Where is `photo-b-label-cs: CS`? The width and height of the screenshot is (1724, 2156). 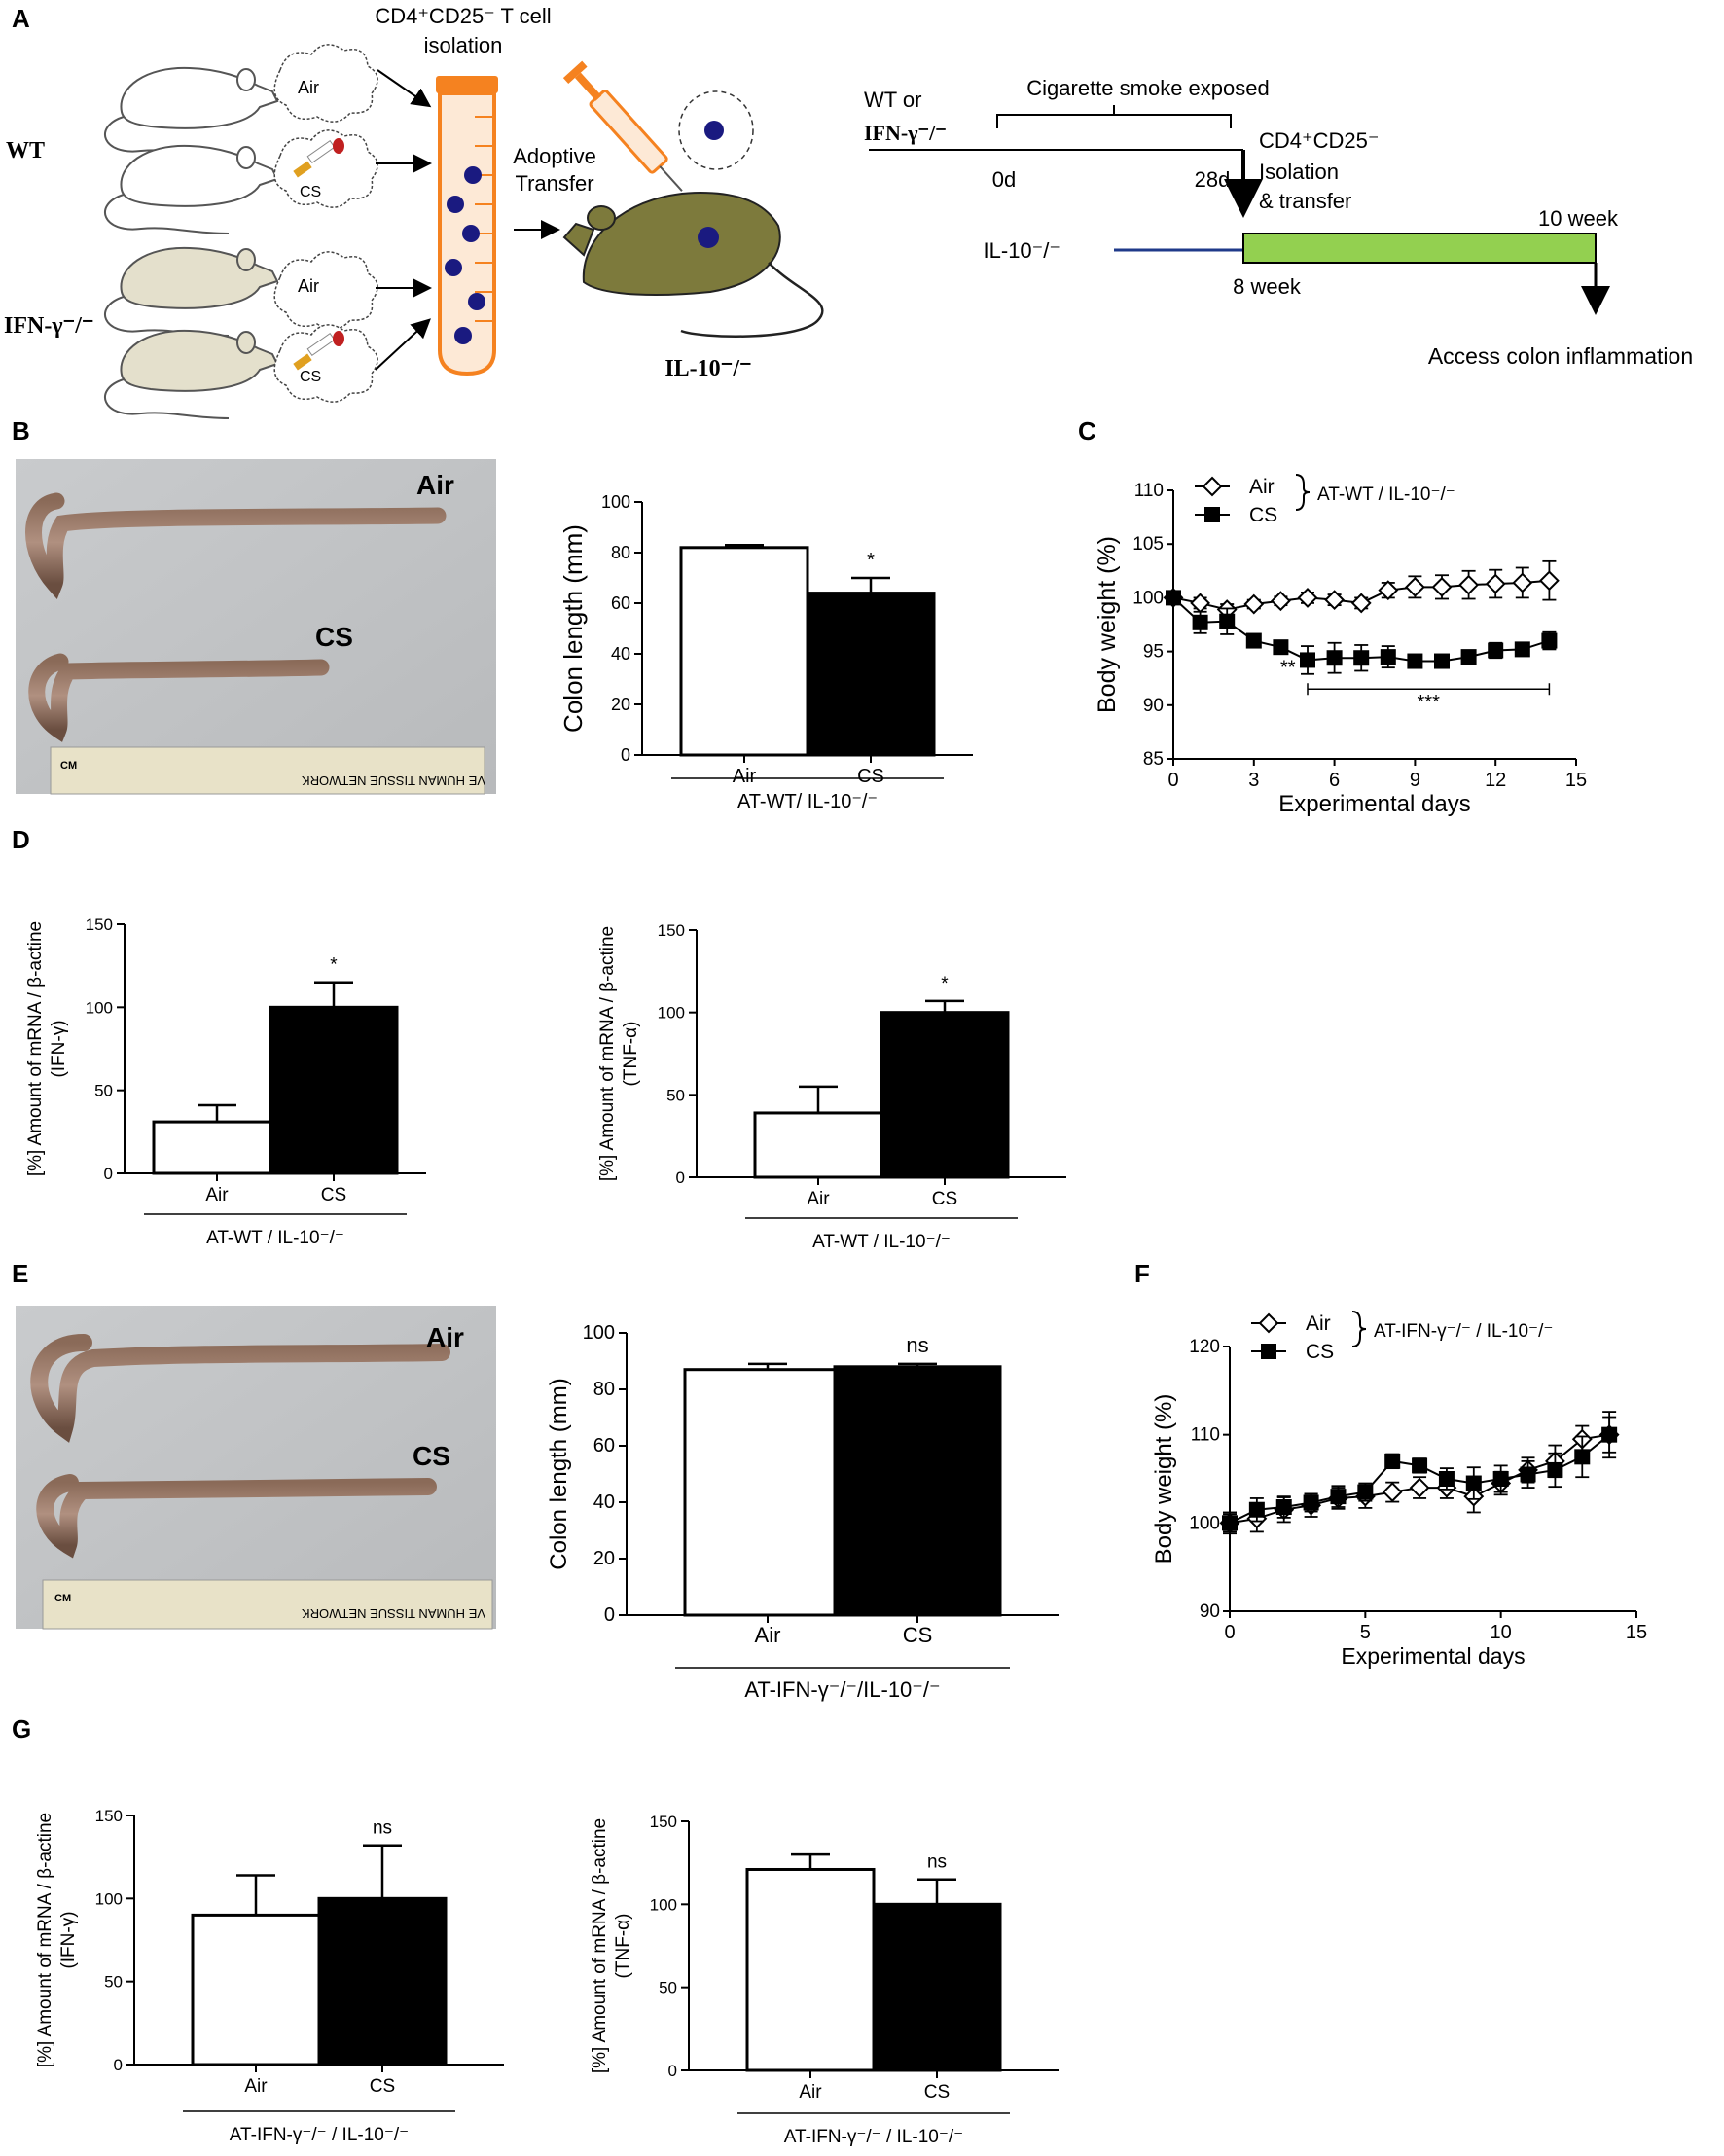 photo-b-label-cs: CS is located at coordinates (334, 637).